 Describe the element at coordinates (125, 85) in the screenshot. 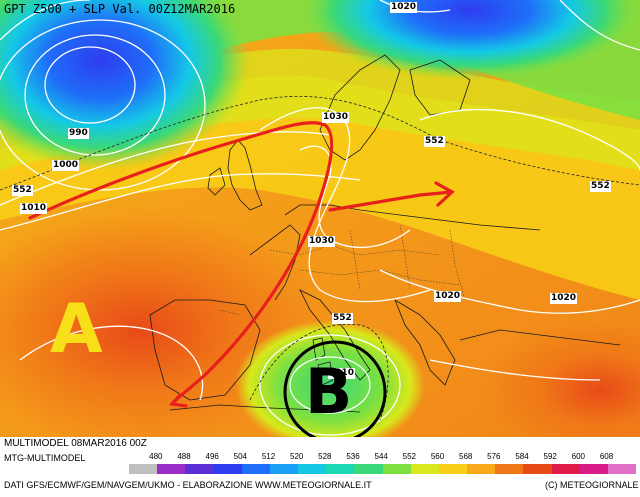

I see `atlantic-trough` at that location.